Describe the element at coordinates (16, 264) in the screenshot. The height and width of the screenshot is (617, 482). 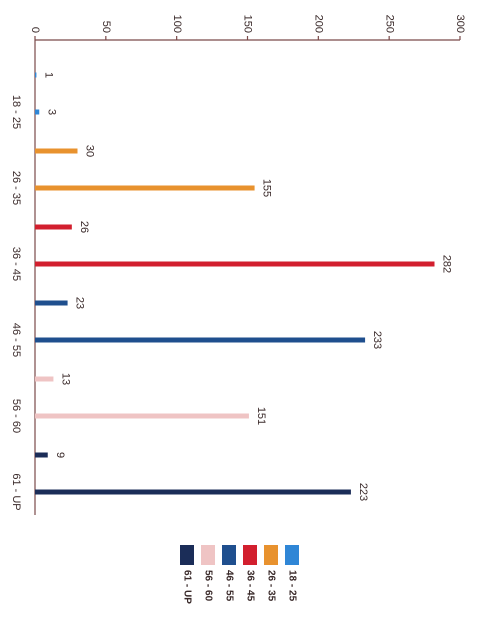
I see `x-tick-label: 36 - 45` at that location.